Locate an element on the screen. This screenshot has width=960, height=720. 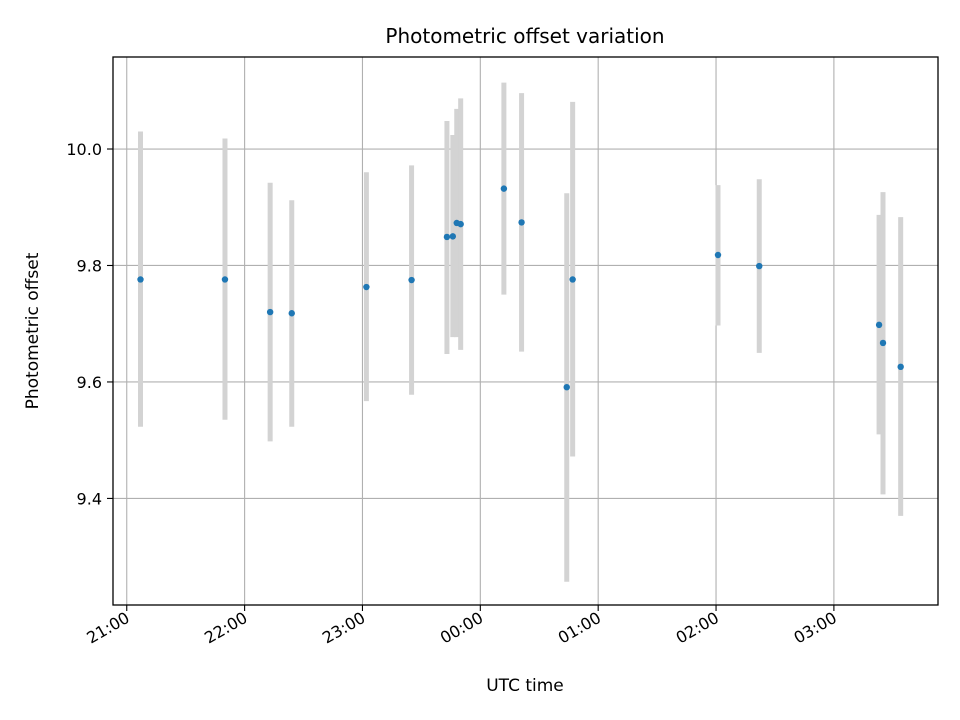
x-tick-label: 00:00 is located at coordinates (461, 628).